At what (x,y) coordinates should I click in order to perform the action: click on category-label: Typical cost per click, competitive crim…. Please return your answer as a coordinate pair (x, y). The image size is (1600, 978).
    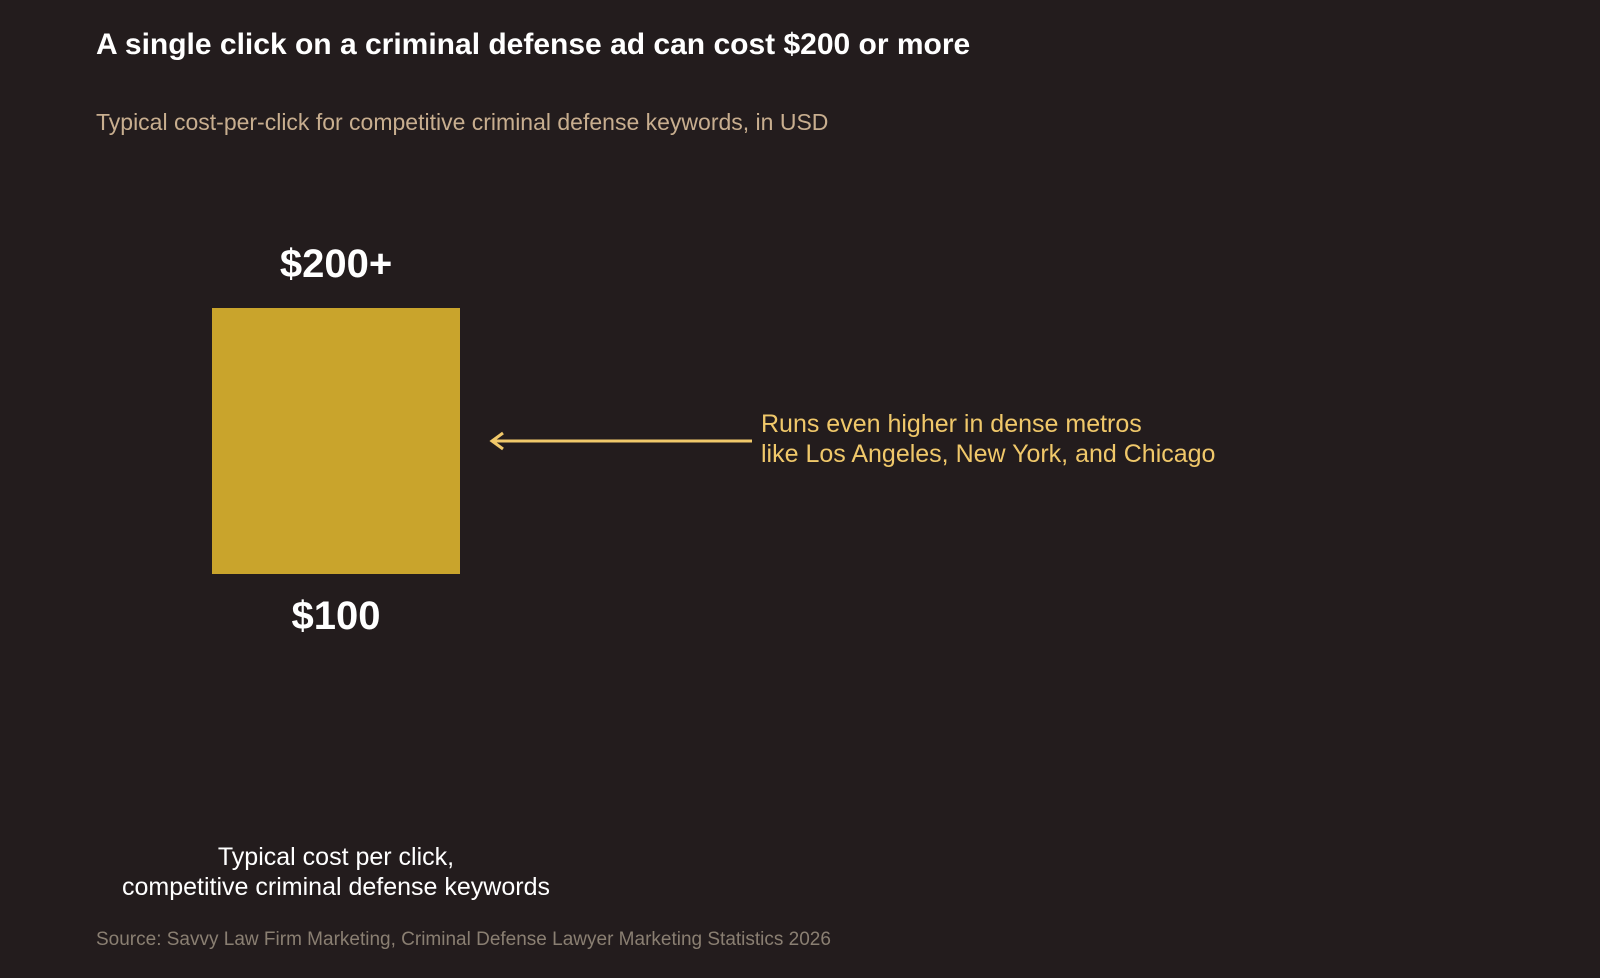
    Looking at the image, I should click on (336, 872).